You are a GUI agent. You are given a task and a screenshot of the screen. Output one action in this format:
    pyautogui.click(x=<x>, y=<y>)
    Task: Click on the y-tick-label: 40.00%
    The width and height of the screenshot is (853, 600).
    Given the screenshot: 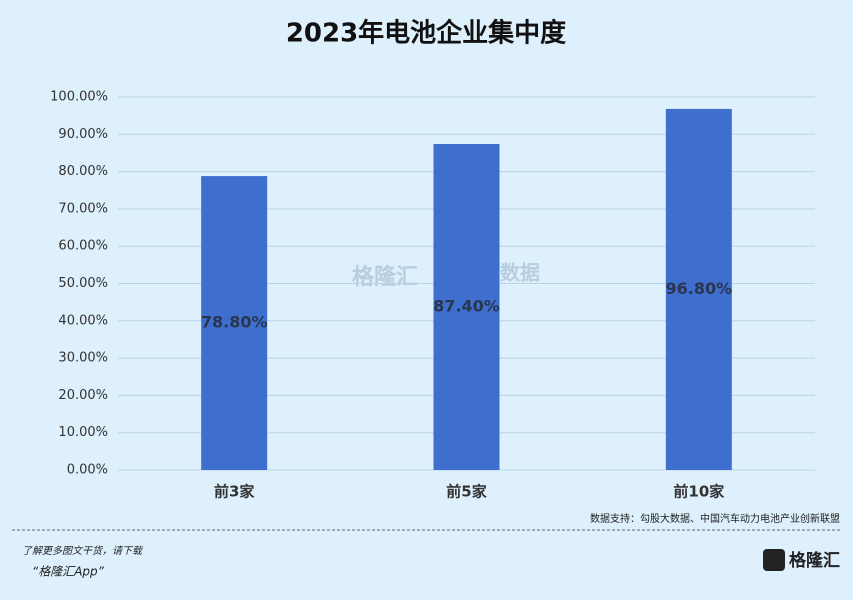 What is the action you would take?
    pyautogui.click(x=83, y=320)
    